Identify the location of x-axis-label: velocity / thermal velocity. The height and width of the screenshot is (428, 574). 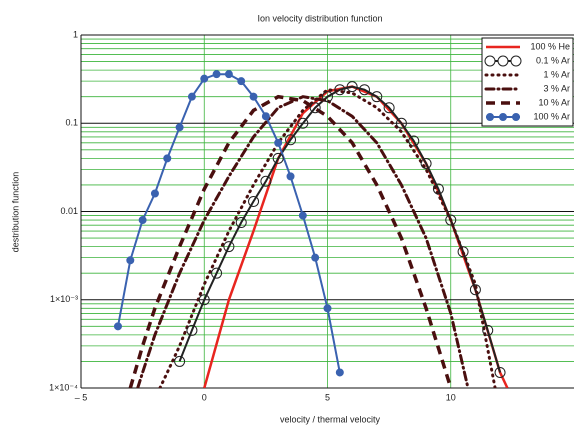
(330, 419).